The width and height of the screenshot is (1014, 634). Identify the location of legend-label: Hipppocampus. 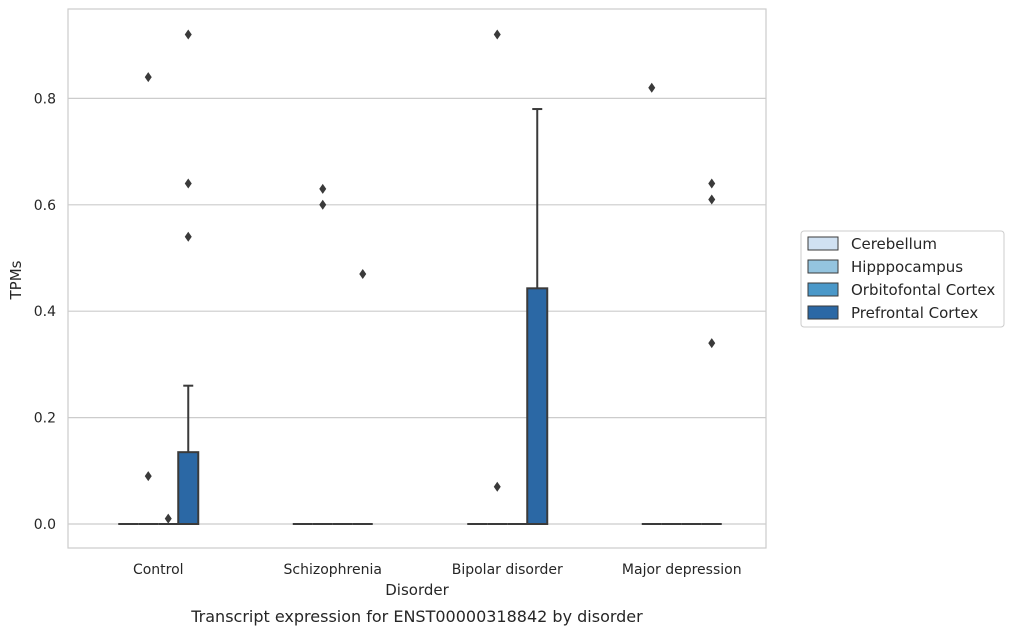
(907, 267).